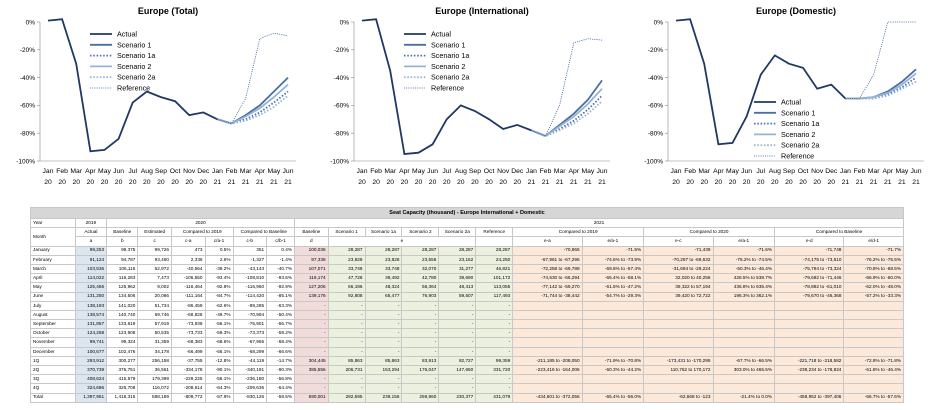 The image size is (934, 410). Describe the element at coordinates (281, 342) in the screenshot. I see `table-cell: -68.4%` at that location.